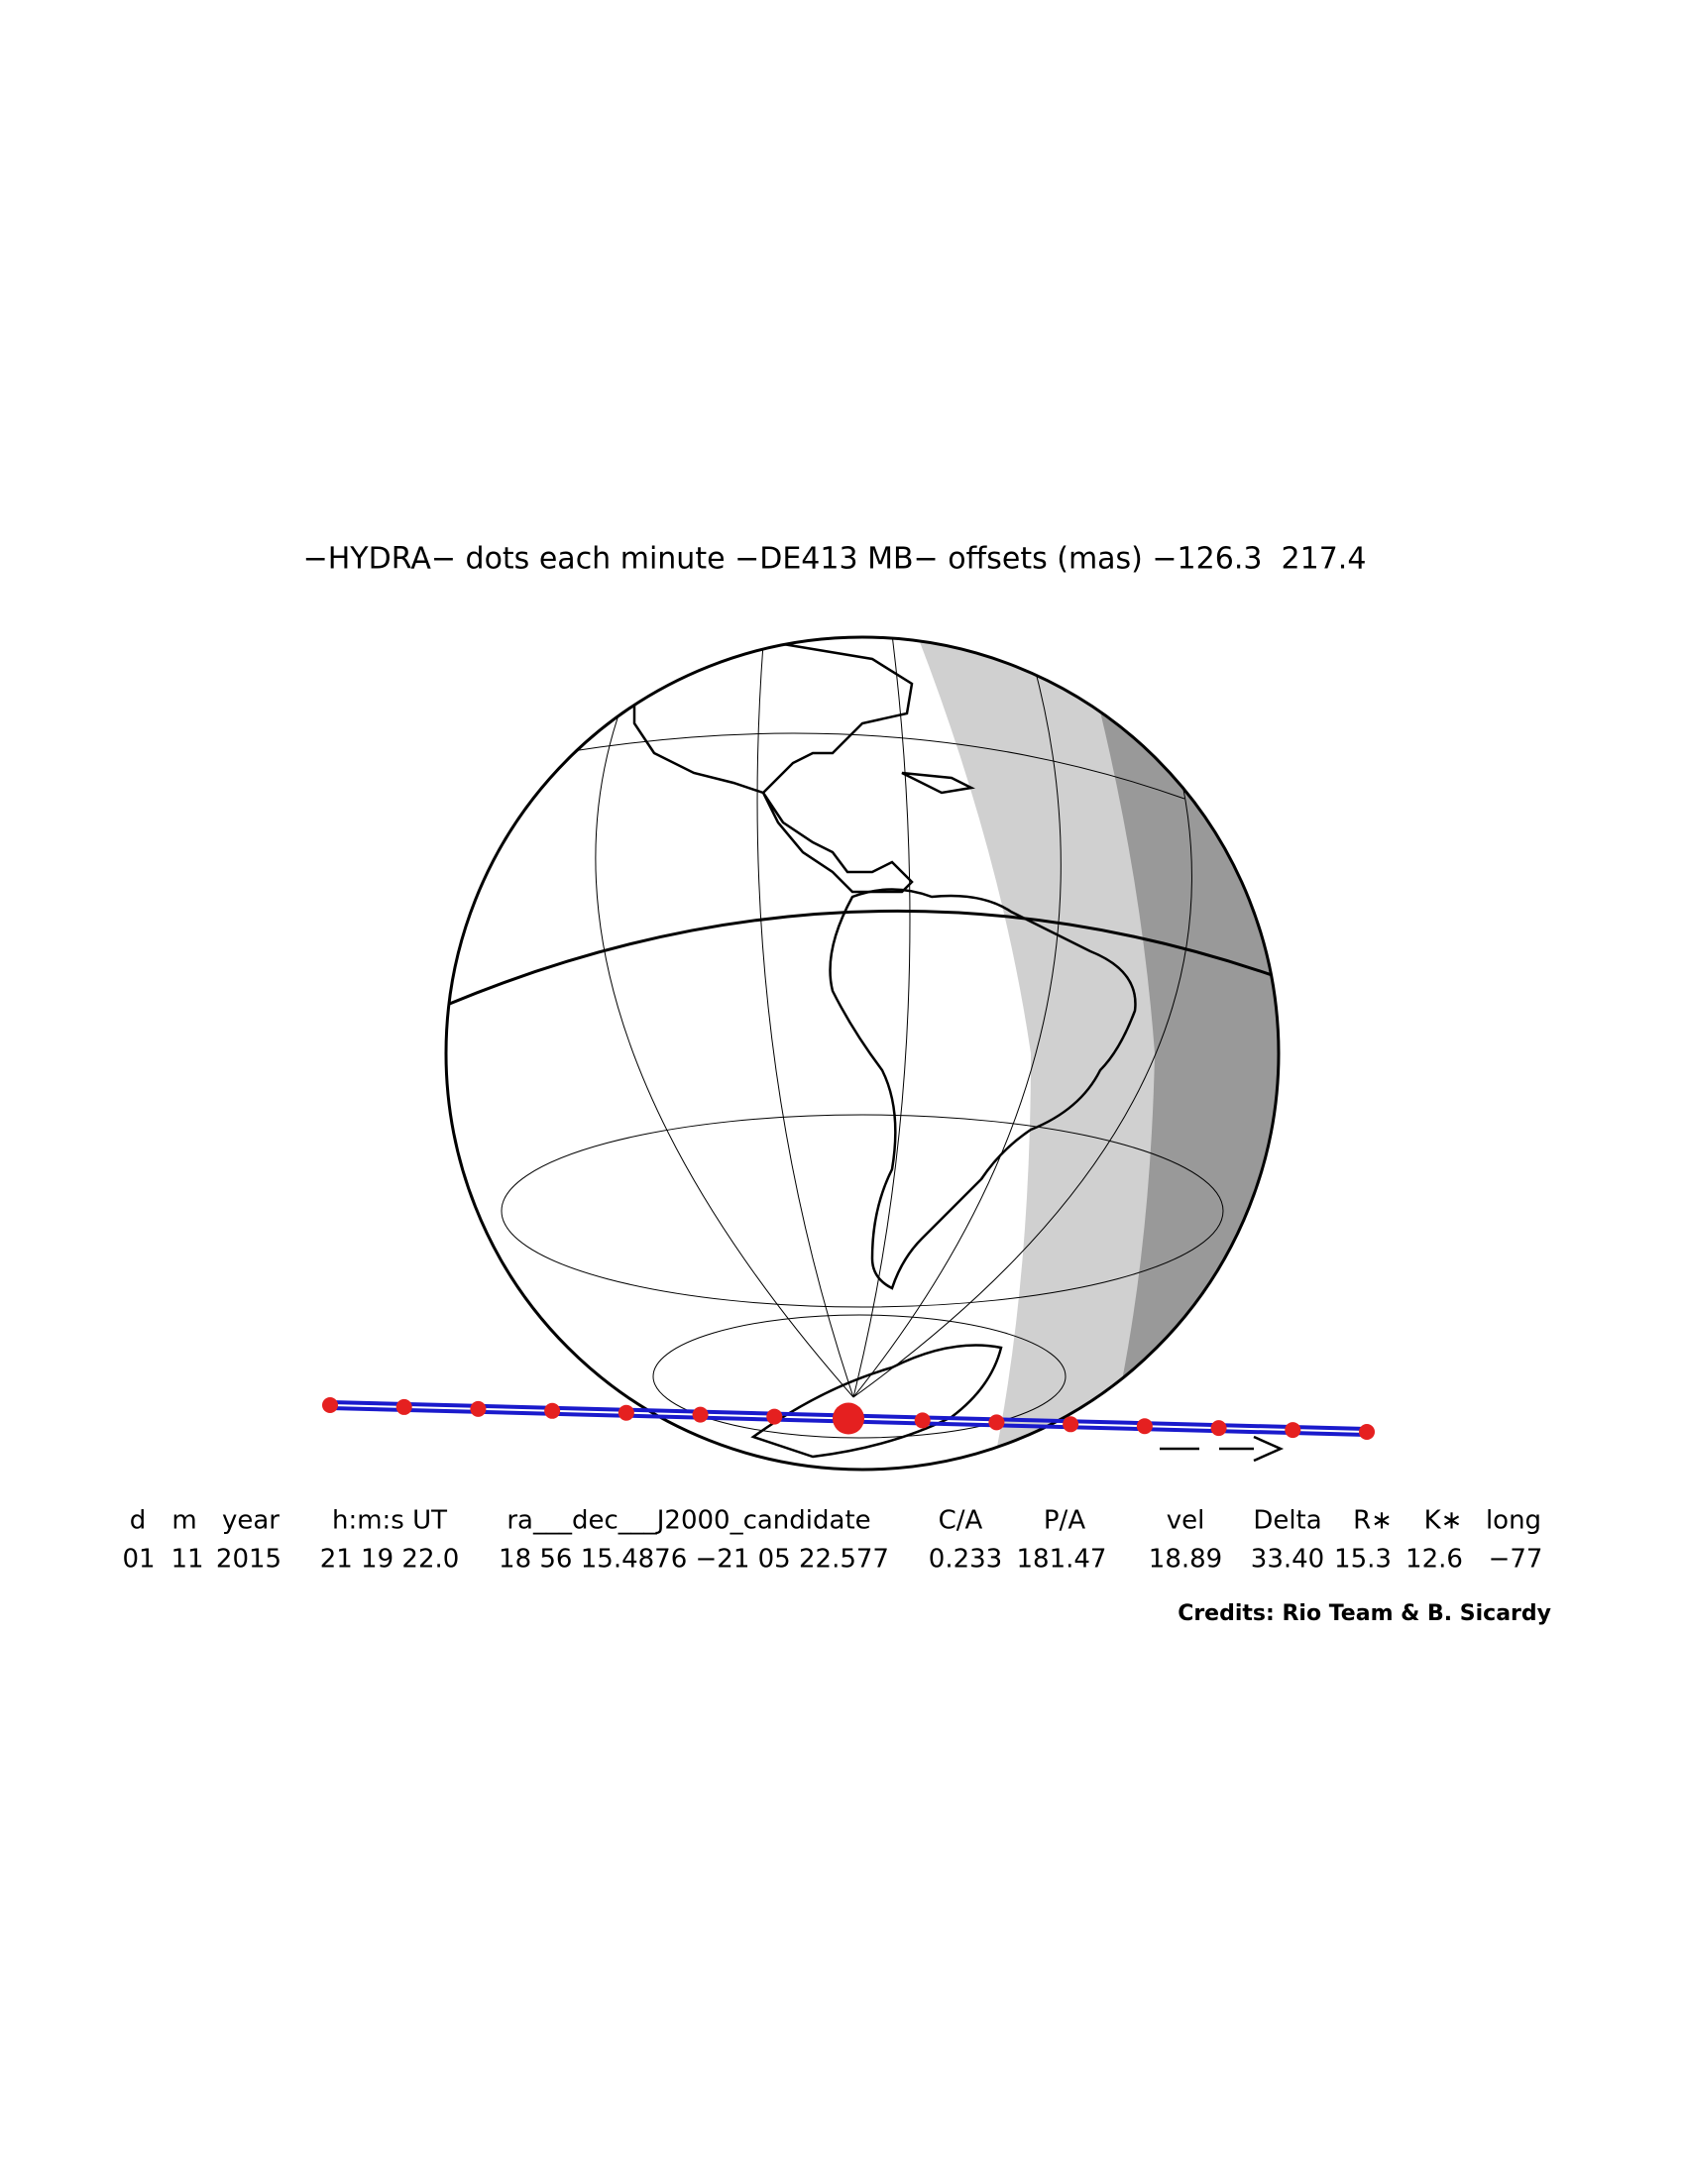  I want to click on table-value: 181.47, so click(1062, 1560).